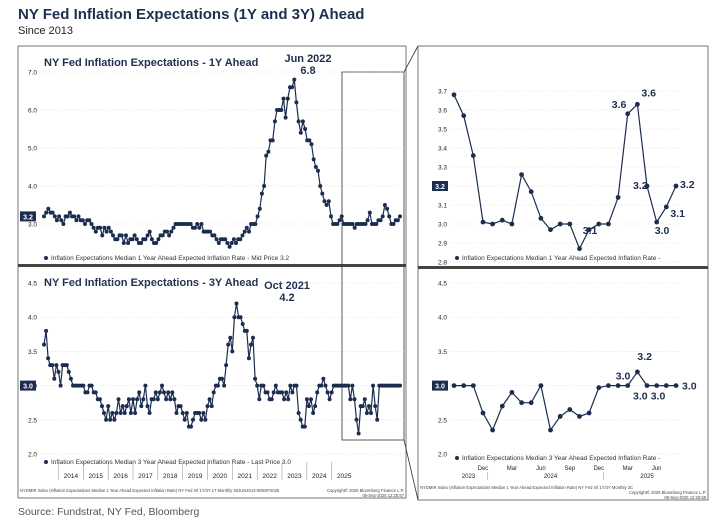 The image size is (720, 526). What do you see at coordinates (685, 497) in the screenshot?
I see `right-footnote-3: 08-Sep-2025 12:25:58` at bounding box center [685, 497].